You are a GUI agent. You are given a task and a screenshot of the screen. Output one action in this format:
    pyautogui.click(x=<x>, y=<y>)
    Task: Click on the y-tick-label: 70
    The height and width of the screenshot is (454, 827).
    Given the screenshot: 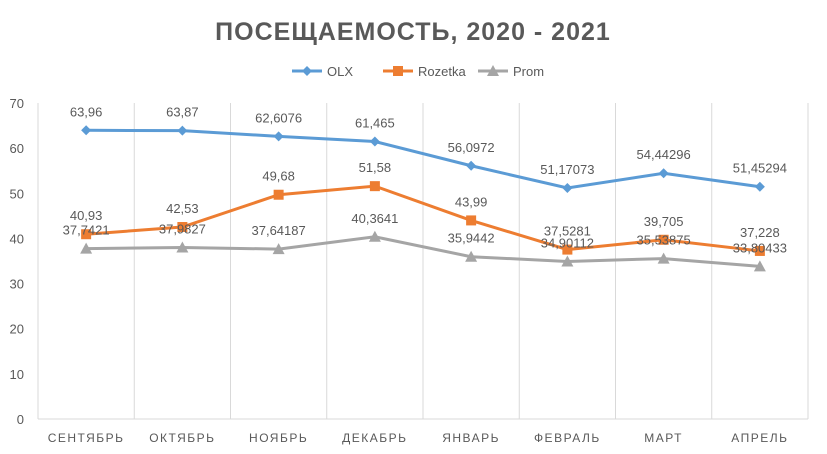 What is the action you would take?
    pyautogui.click(x=17, y=103)
    